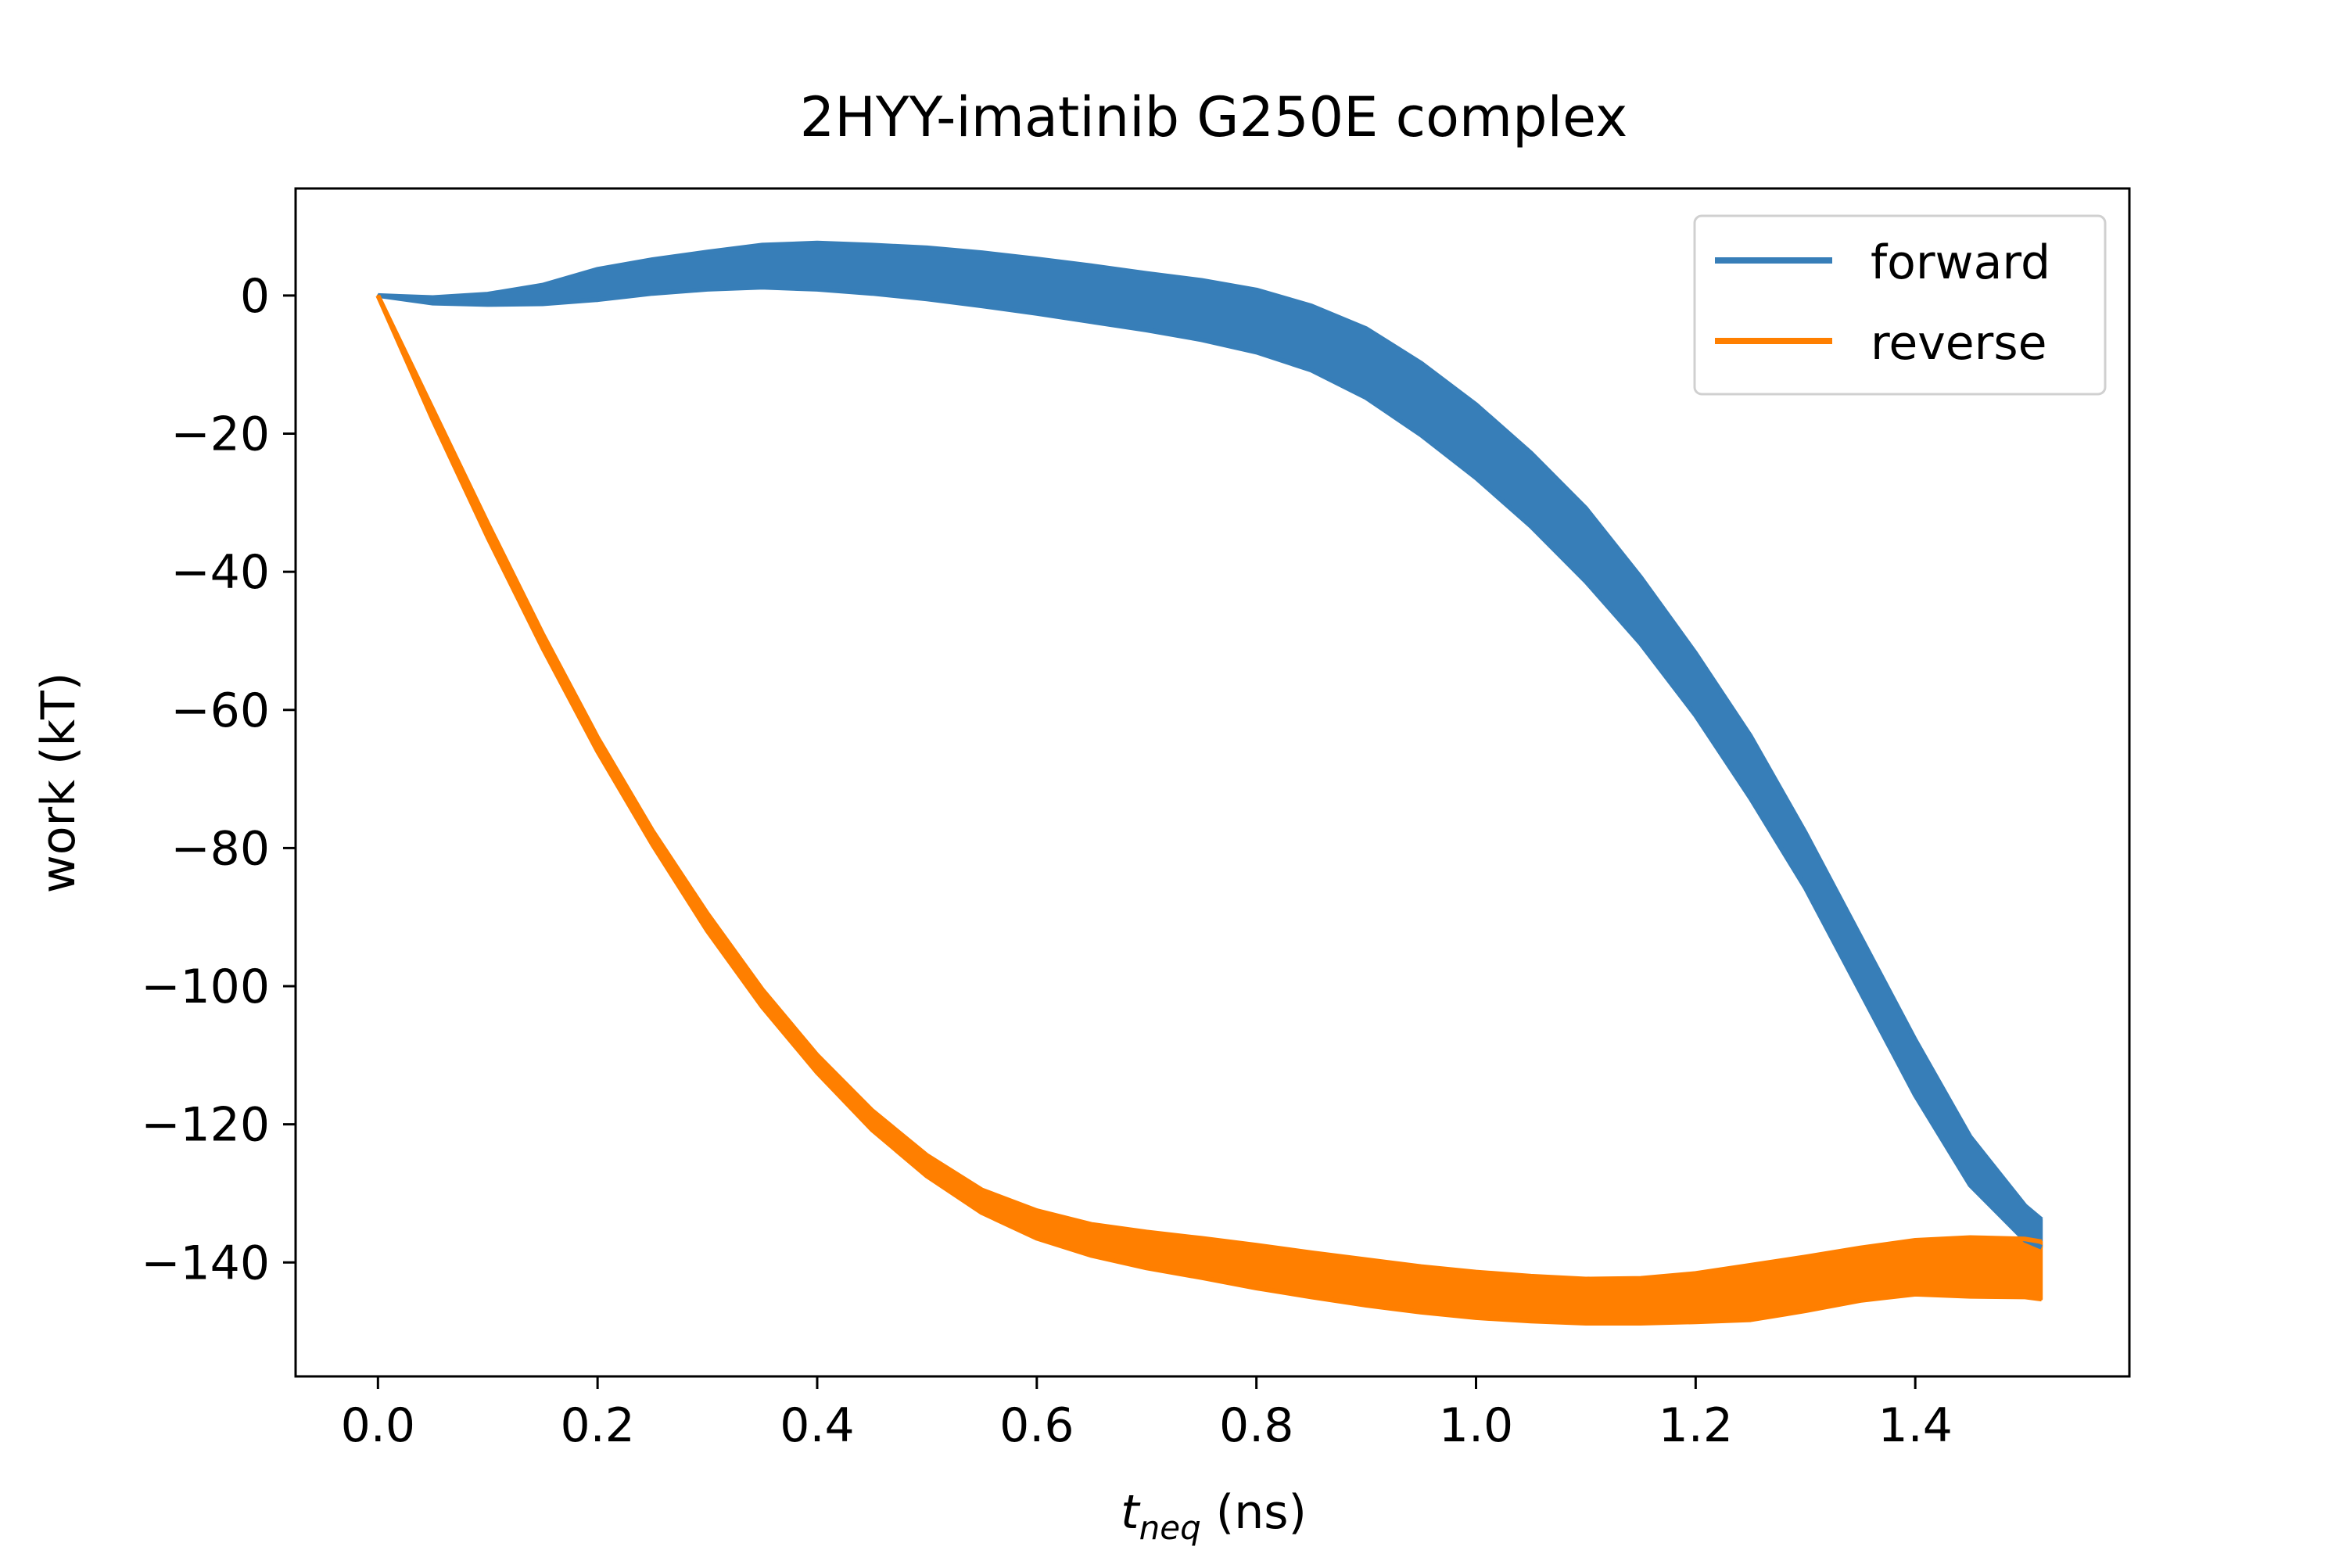 The height and width of the screenshot is (1568, 2346). Describe the element at coordinates (205, 987) in the screenshot. I see `y-tick-label: −100` at that location.